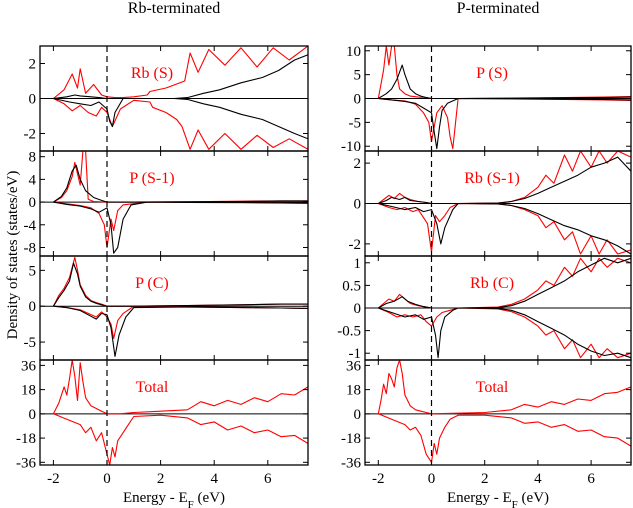 The width and height of the screenshot is (633, 508). I want to click on chart-title: P-terminated, so click(498, 8).